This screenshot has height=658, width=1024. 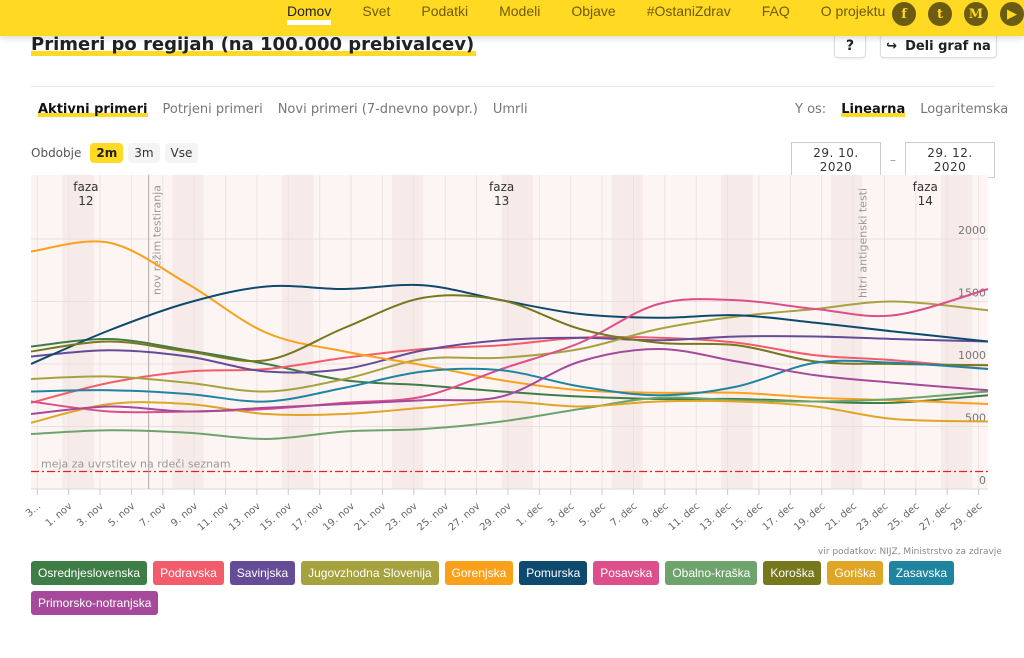 What do you see at coordinates (746, 517) in the screenshot?
I see `x-tick-label: 15. dec` at bounding box center [746, 517].